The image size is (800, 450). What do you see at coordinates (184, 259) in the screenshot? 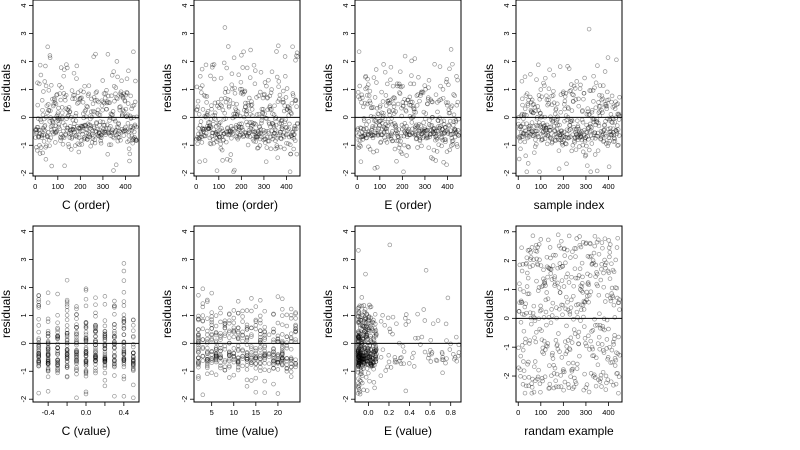
I see `y-tick-label: 3` at bounding box center [184, 259].